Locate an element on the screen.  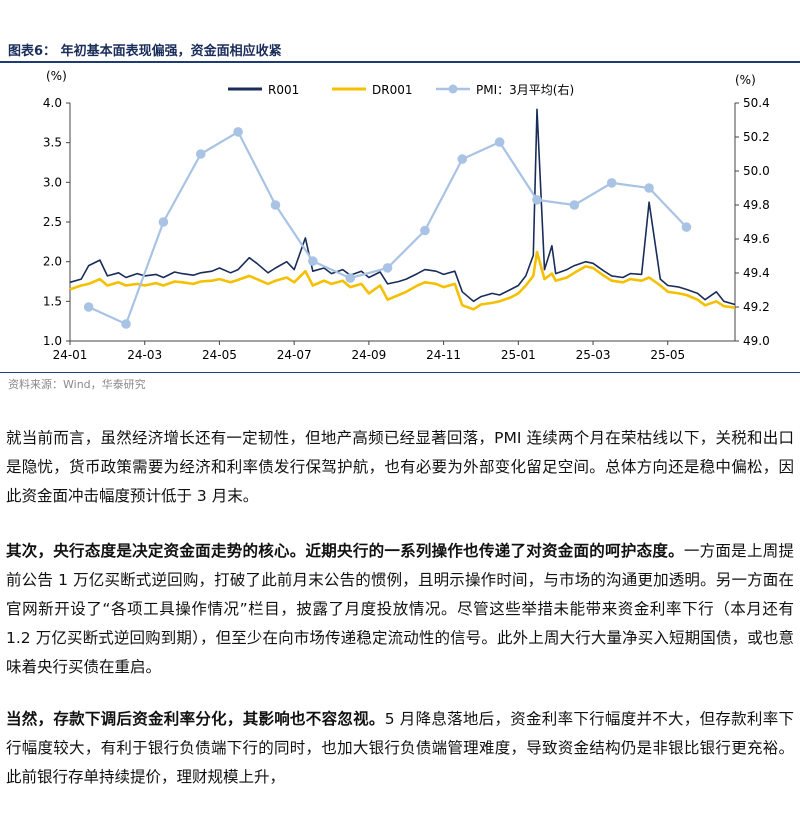
legend-dr001-label: DR001 is located at coordinates (392, 90).